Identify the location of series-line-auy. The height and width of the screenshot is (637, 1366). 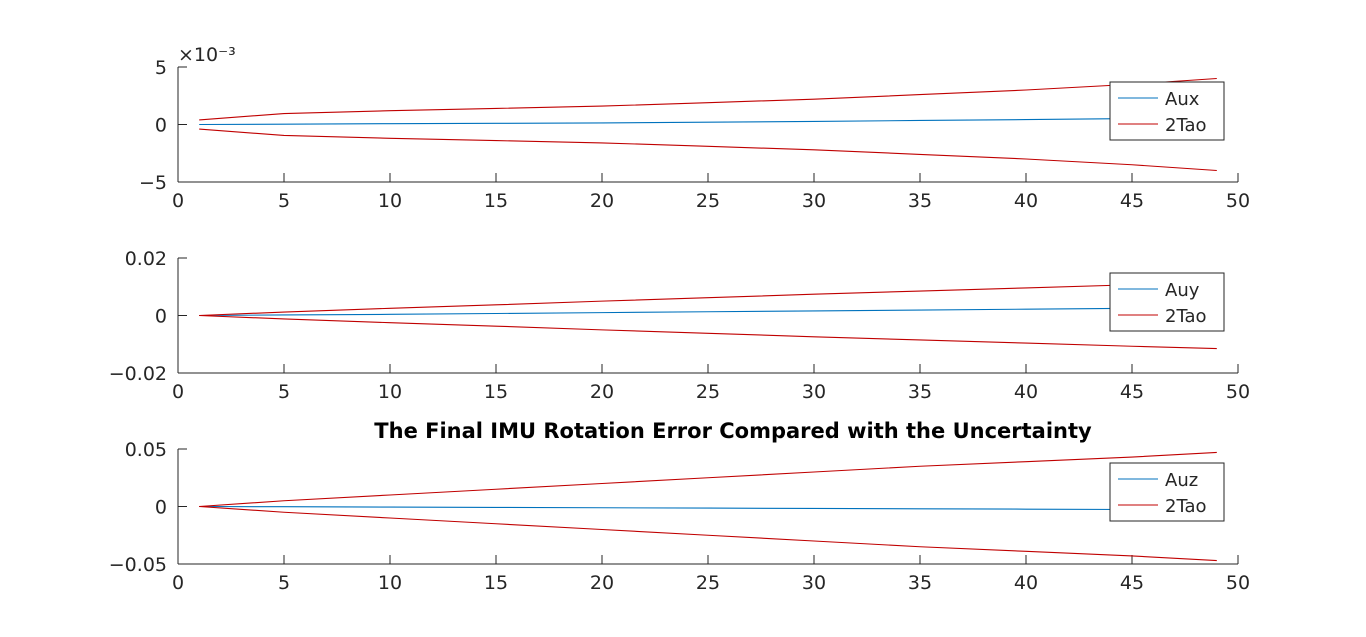
(708, 311).